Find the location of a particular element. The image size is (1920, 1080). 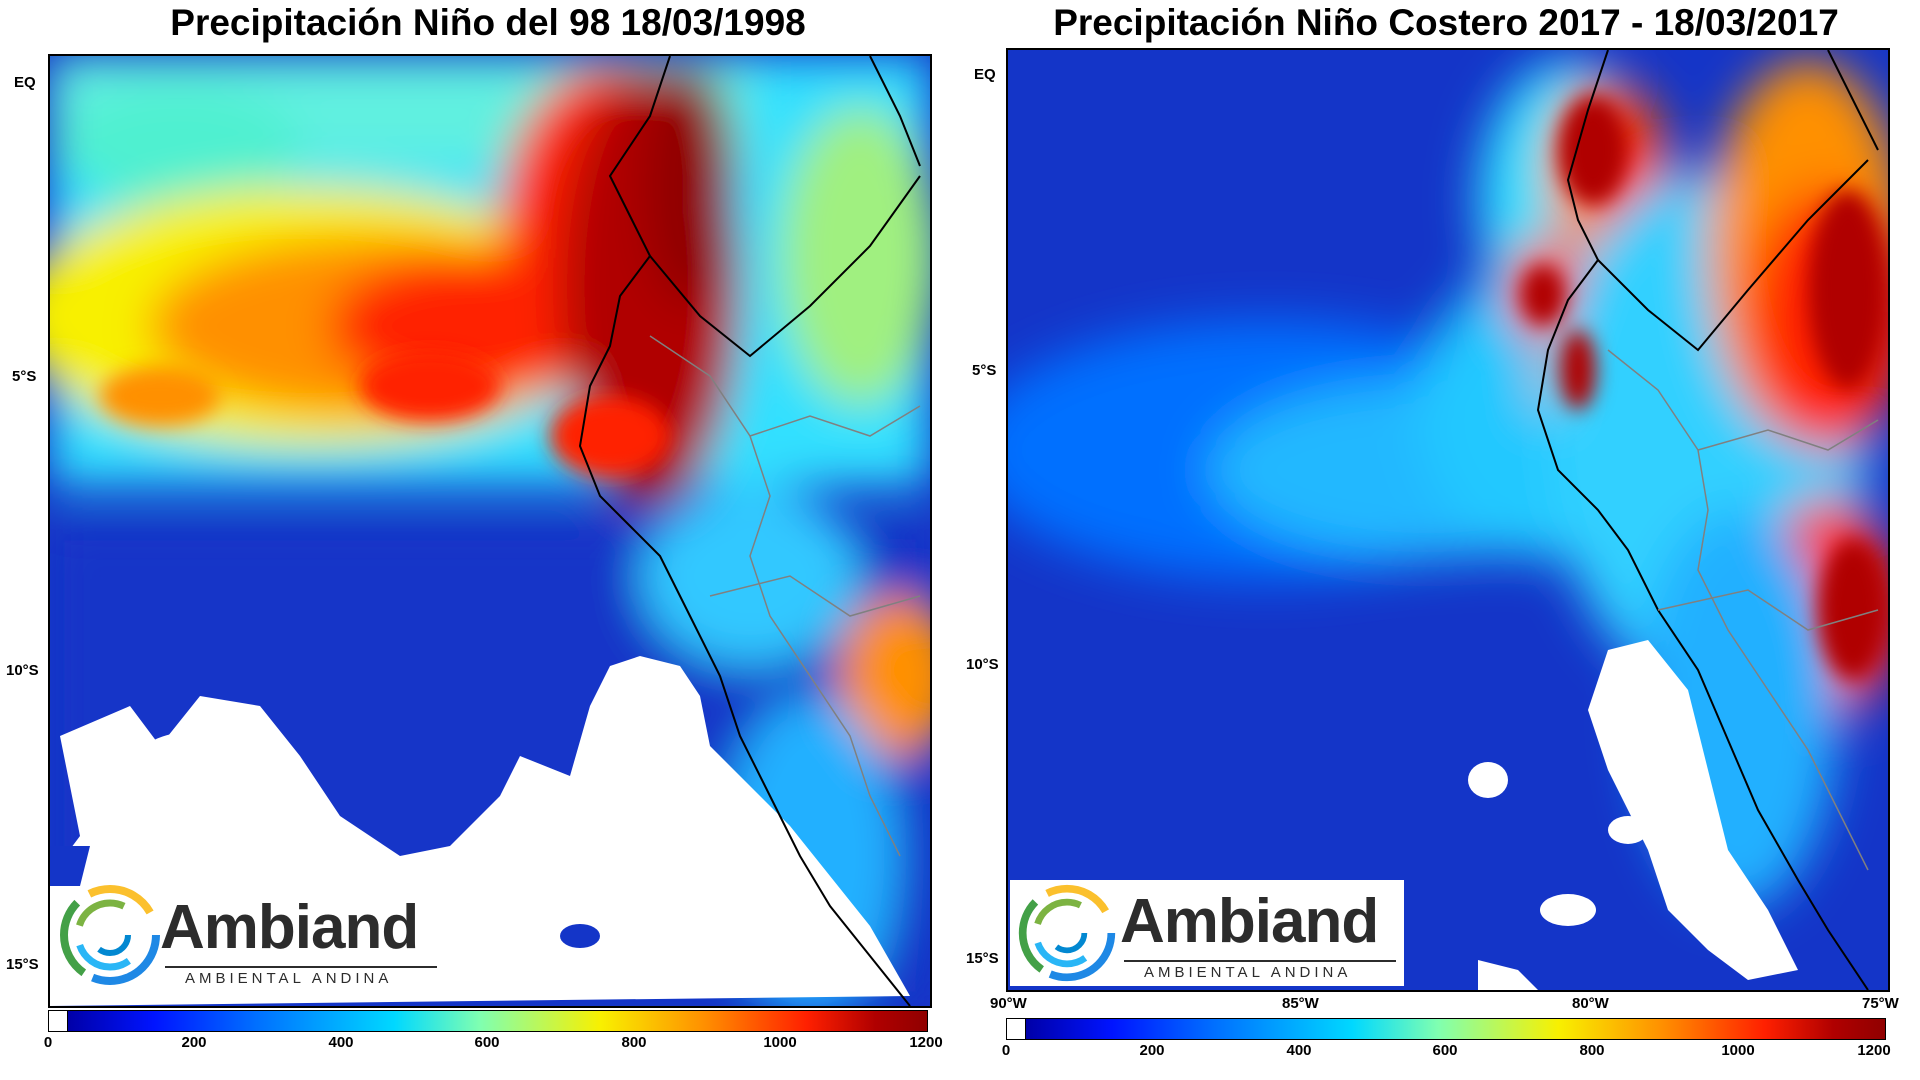

lon-label: 85°W is located at coordinates (1300, 1003).